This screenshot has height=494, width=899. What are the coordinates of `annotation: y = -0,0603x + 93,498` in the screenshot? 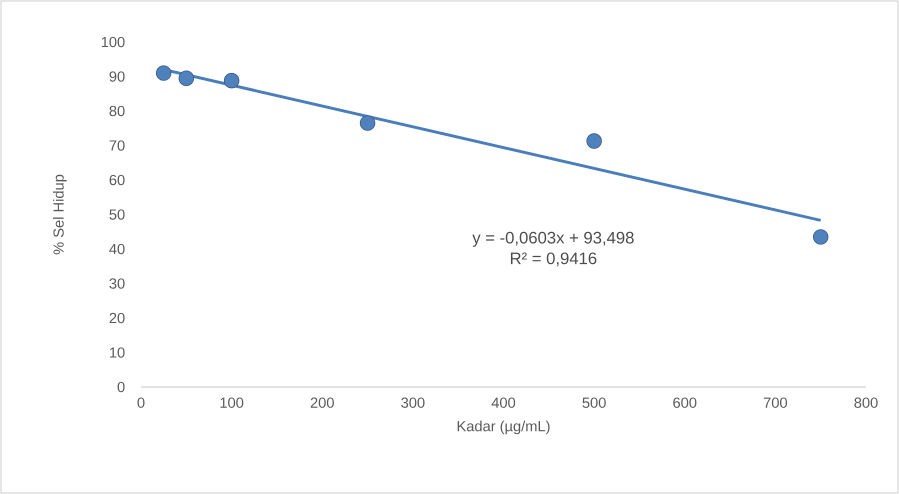 It's located at (553, 239).